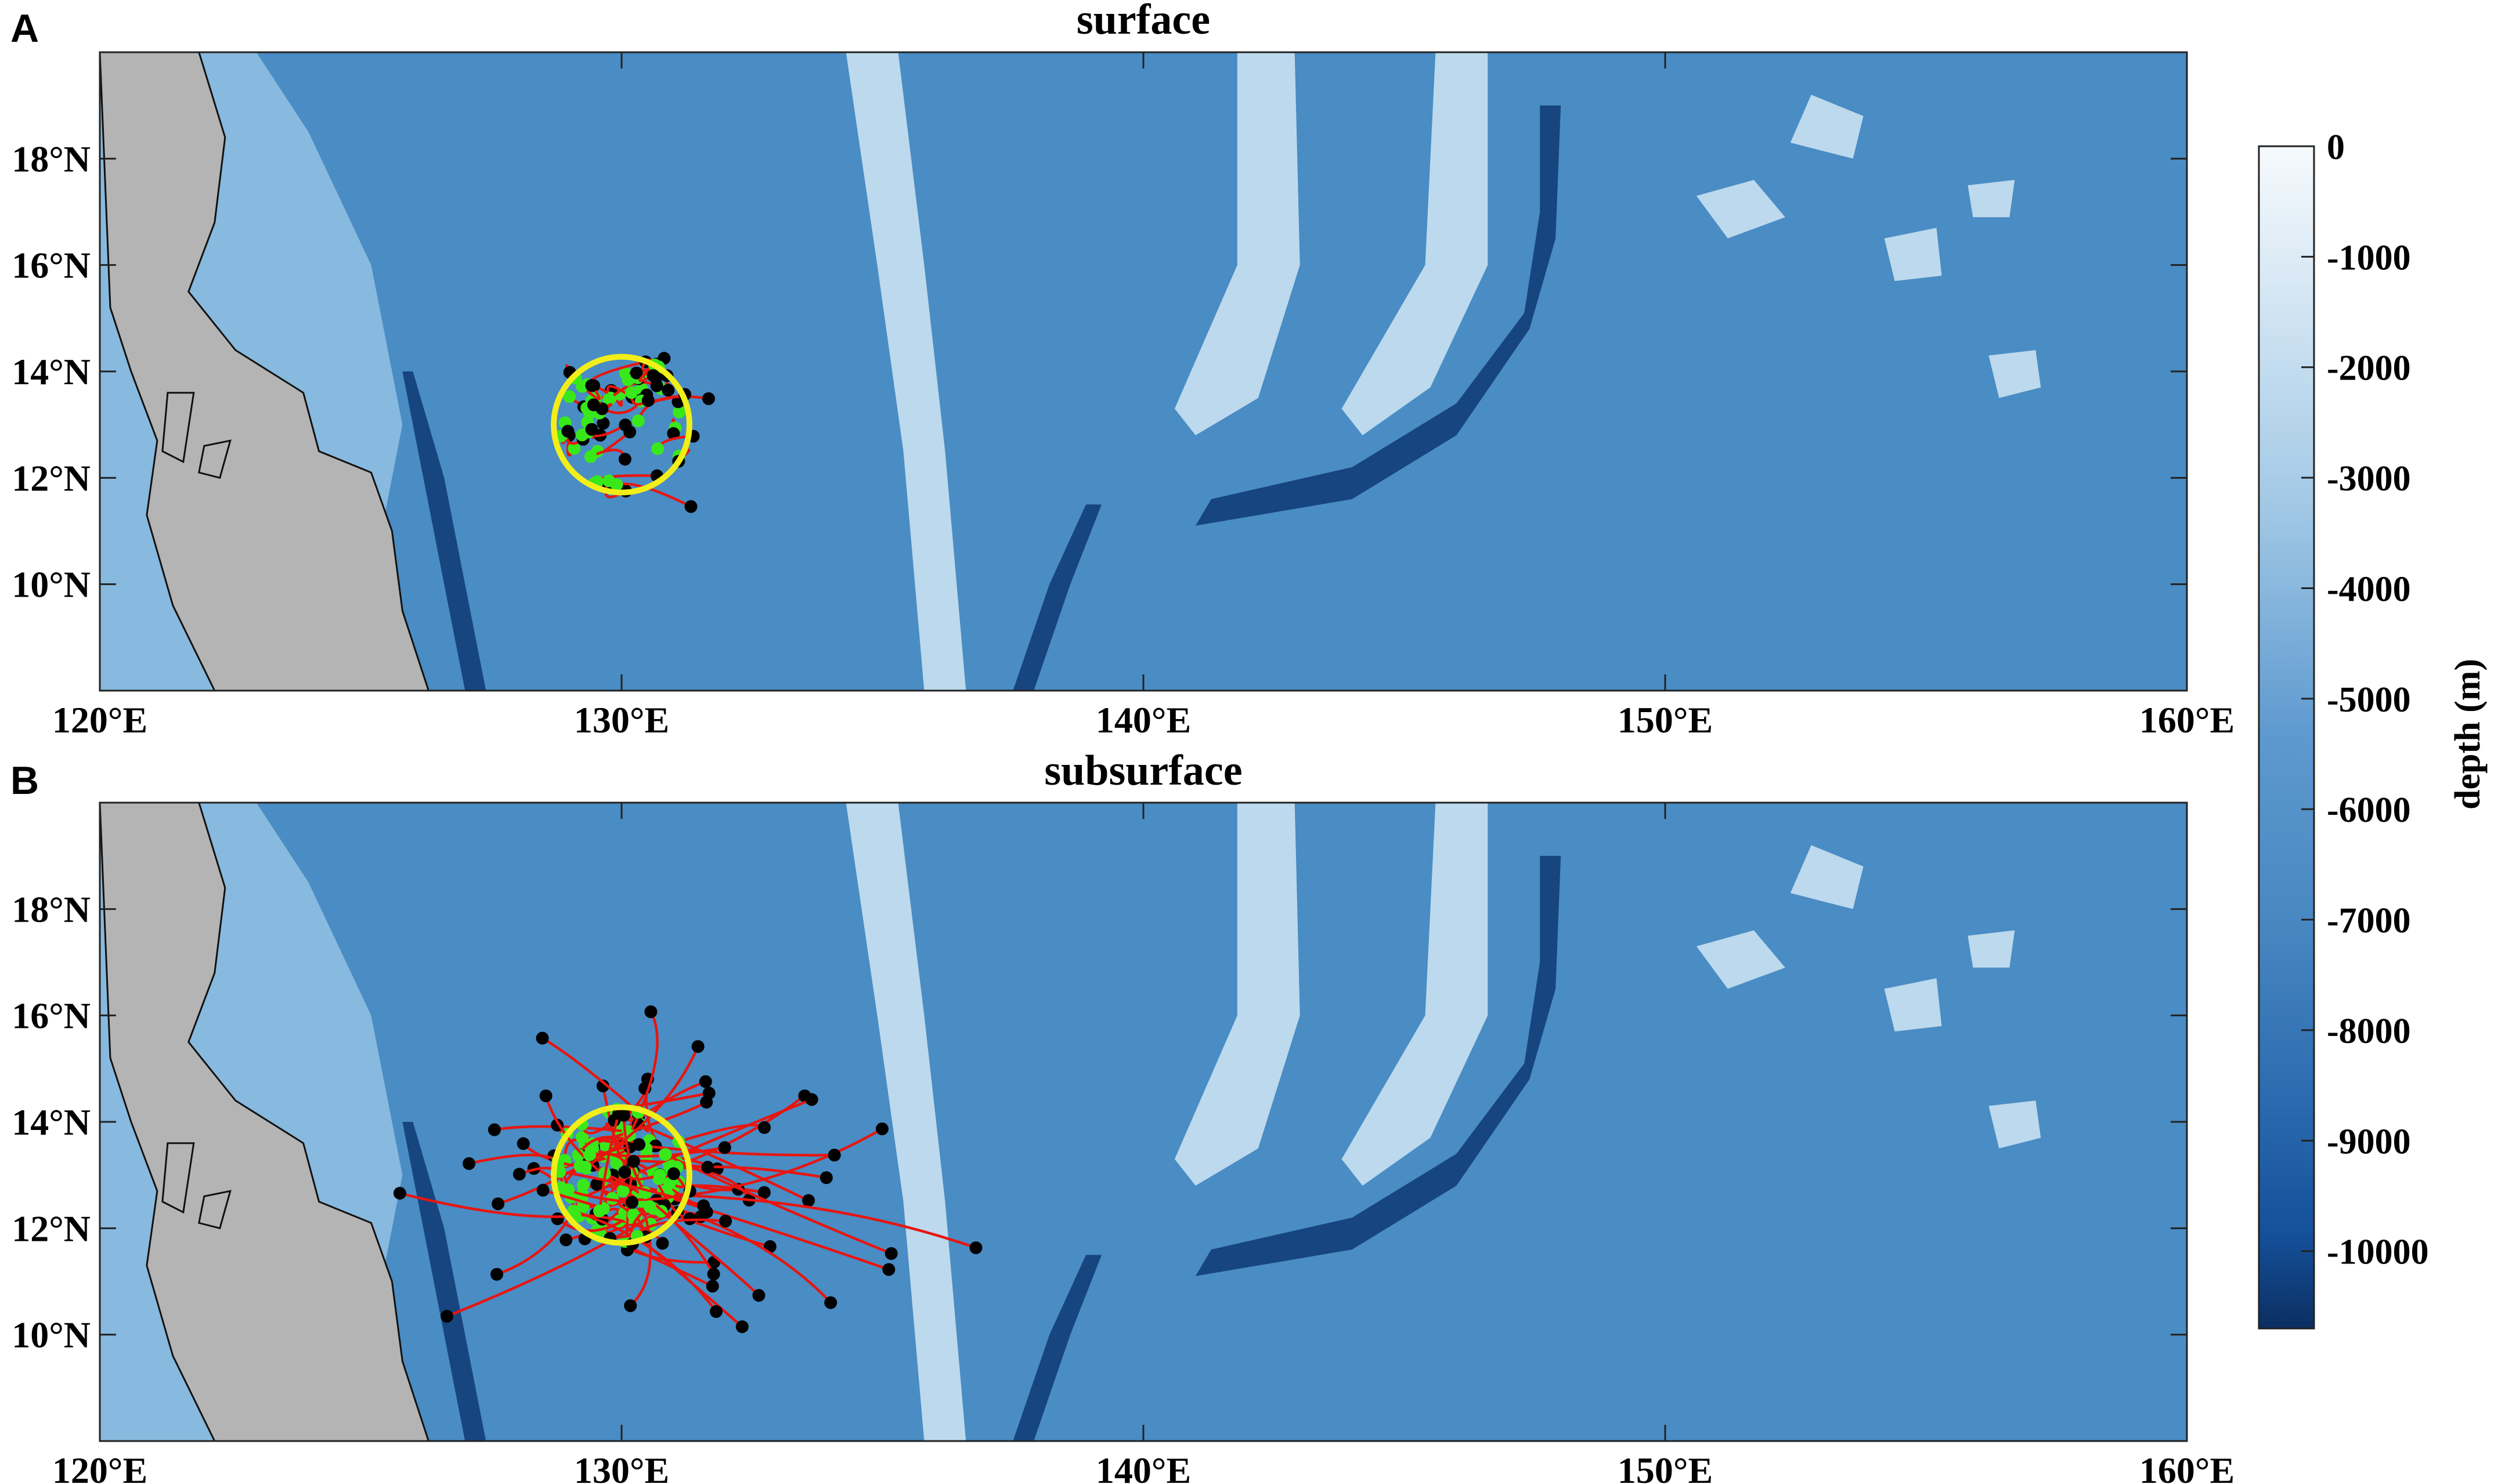 This screenshot has width=2516, height=1484. I want to click on release-circle, so click(621, 1175).